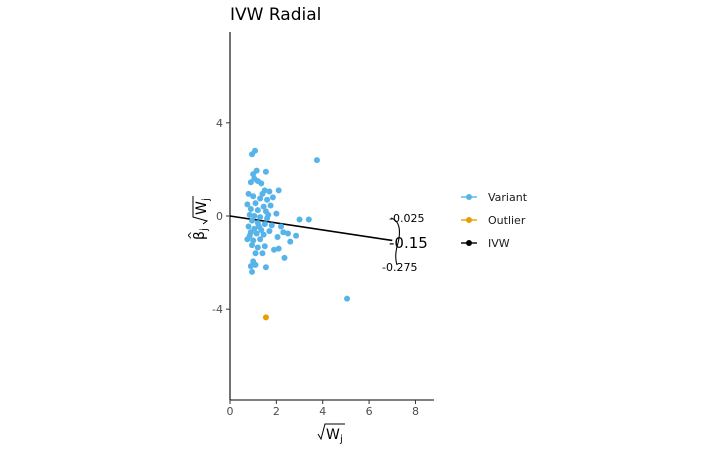 The height and width of the screenshot is (451, 720). What do you see at coordinates (399, 267) in the screenshot?
I see `ivw-annotation-label: -0.275` at bounding box center [399, 267].